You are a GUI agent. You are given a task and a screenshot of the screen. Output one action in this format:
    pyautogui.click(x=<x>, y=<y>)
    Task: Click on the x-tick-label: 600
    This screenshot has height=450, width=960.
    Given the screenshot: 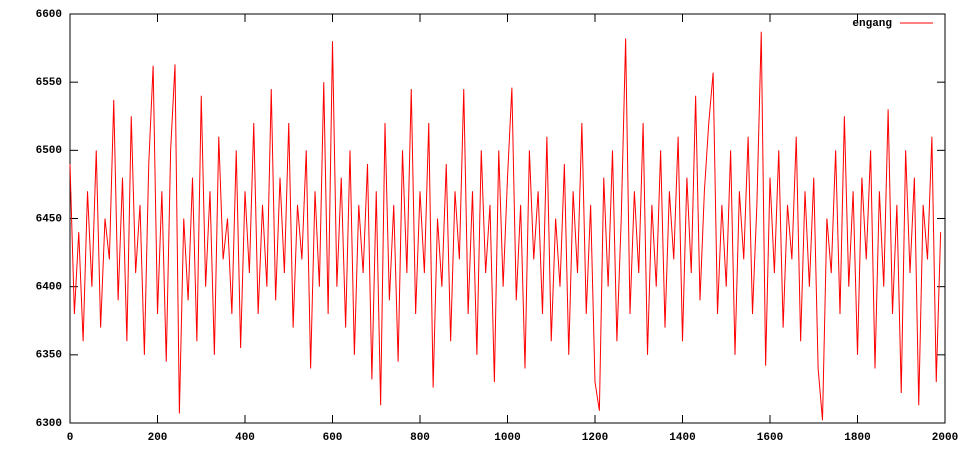 What is the action you would take?
    pyautogui.click(x=333, y=438)
    